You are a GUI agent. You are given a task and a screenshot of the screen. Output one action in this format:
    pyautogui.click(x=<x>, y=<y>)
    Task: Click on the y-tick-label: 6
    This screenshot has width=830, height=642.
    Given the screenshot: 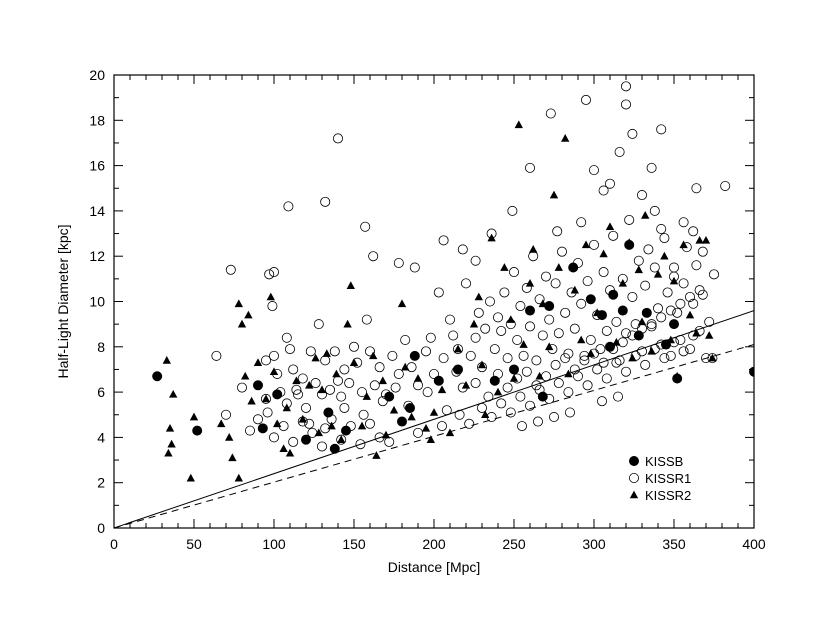 What is the action you would take?
    pyautogui.click(x=101, y=392)
    